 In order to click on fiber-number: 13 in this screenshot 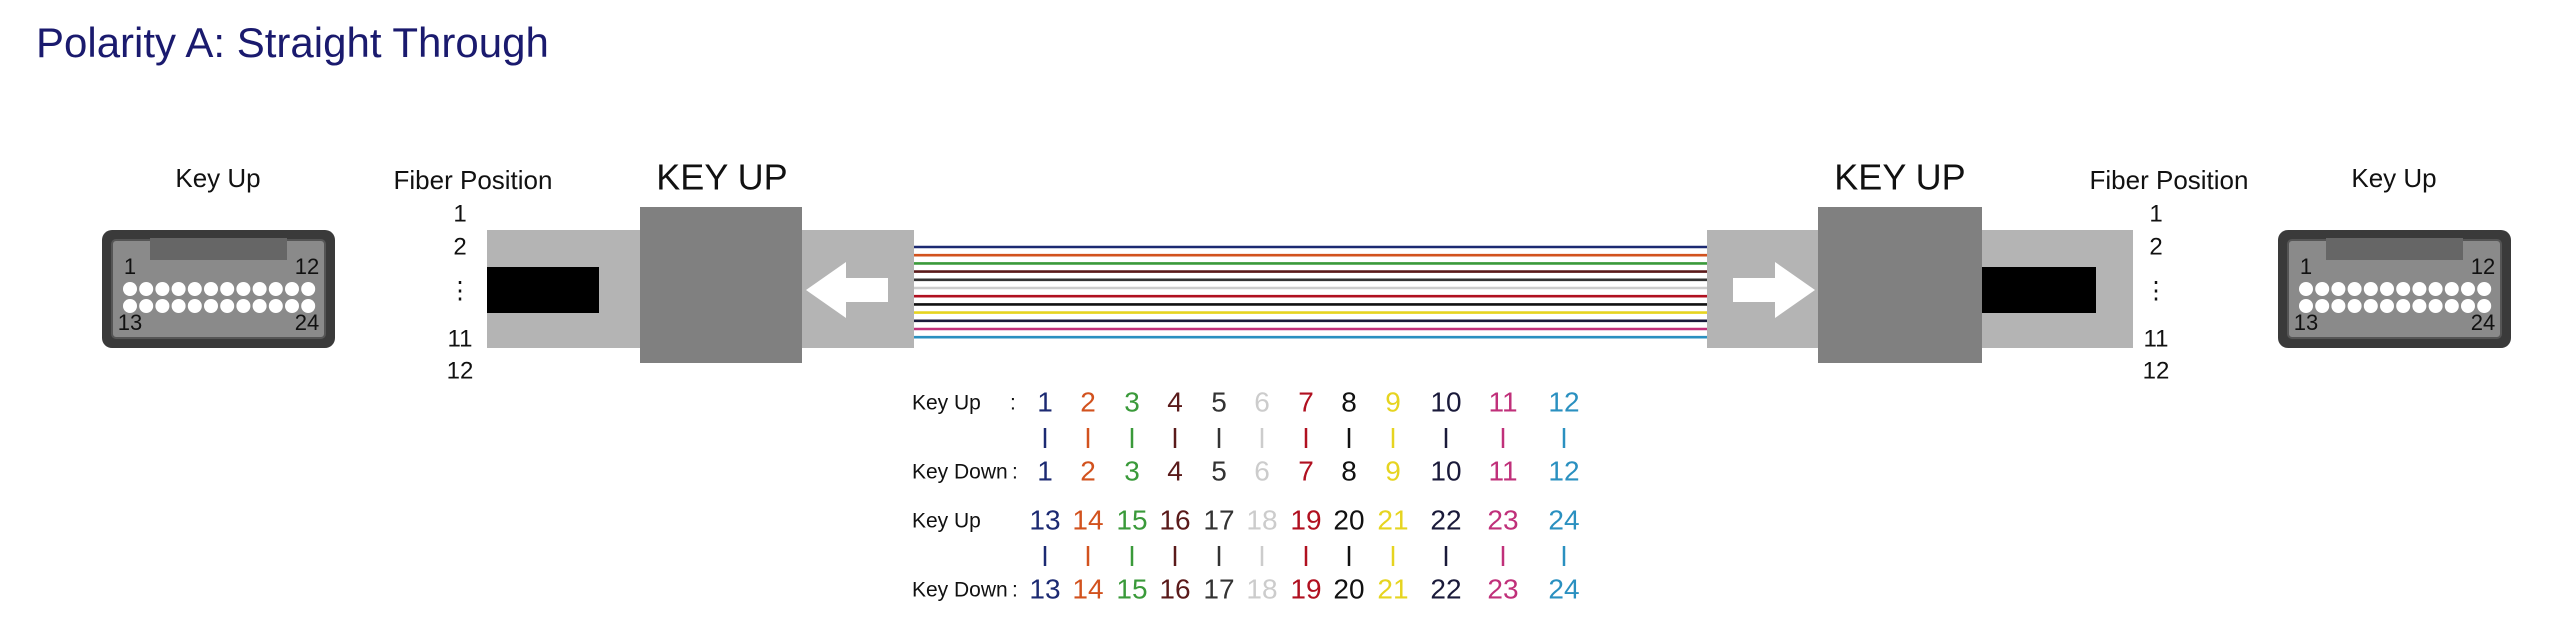, I will do `click(1044, 588)`.